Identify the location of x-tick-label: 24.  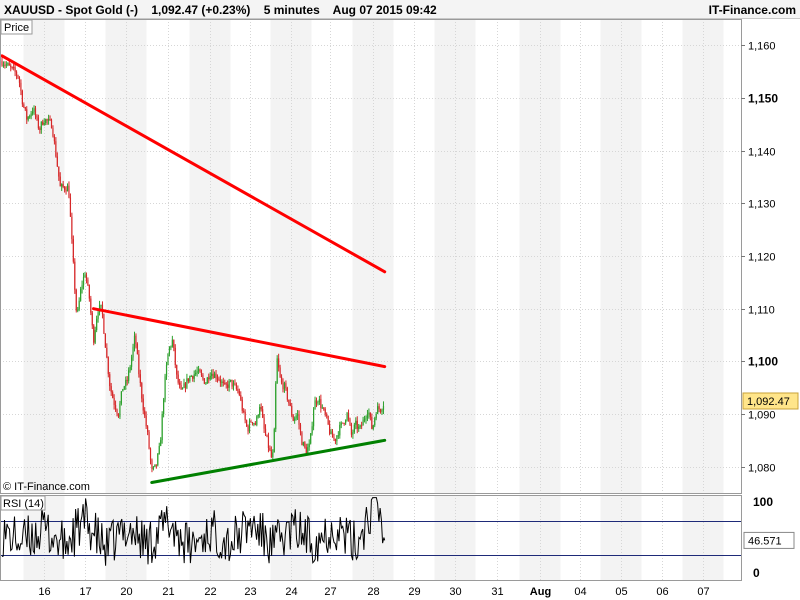
(291, 592).